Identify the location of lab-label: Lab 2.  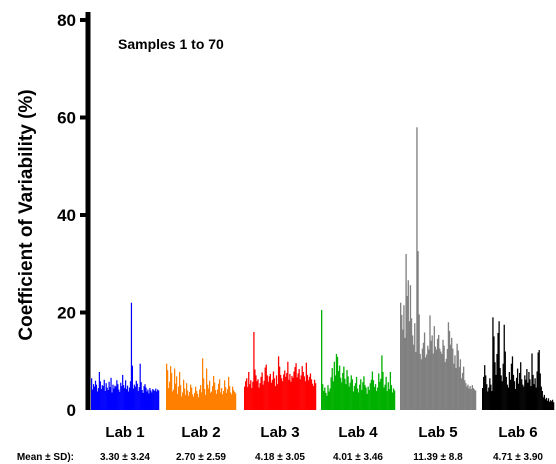
(200, 432).